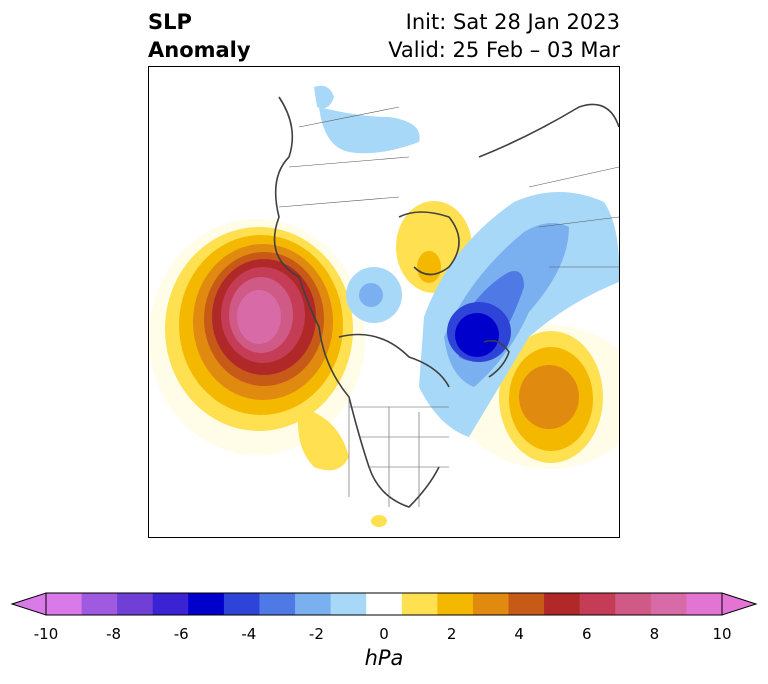  Describe the element at coordinates (587, 634) in the screenshot. I see `colorbar-tick-label: 6` at that location.